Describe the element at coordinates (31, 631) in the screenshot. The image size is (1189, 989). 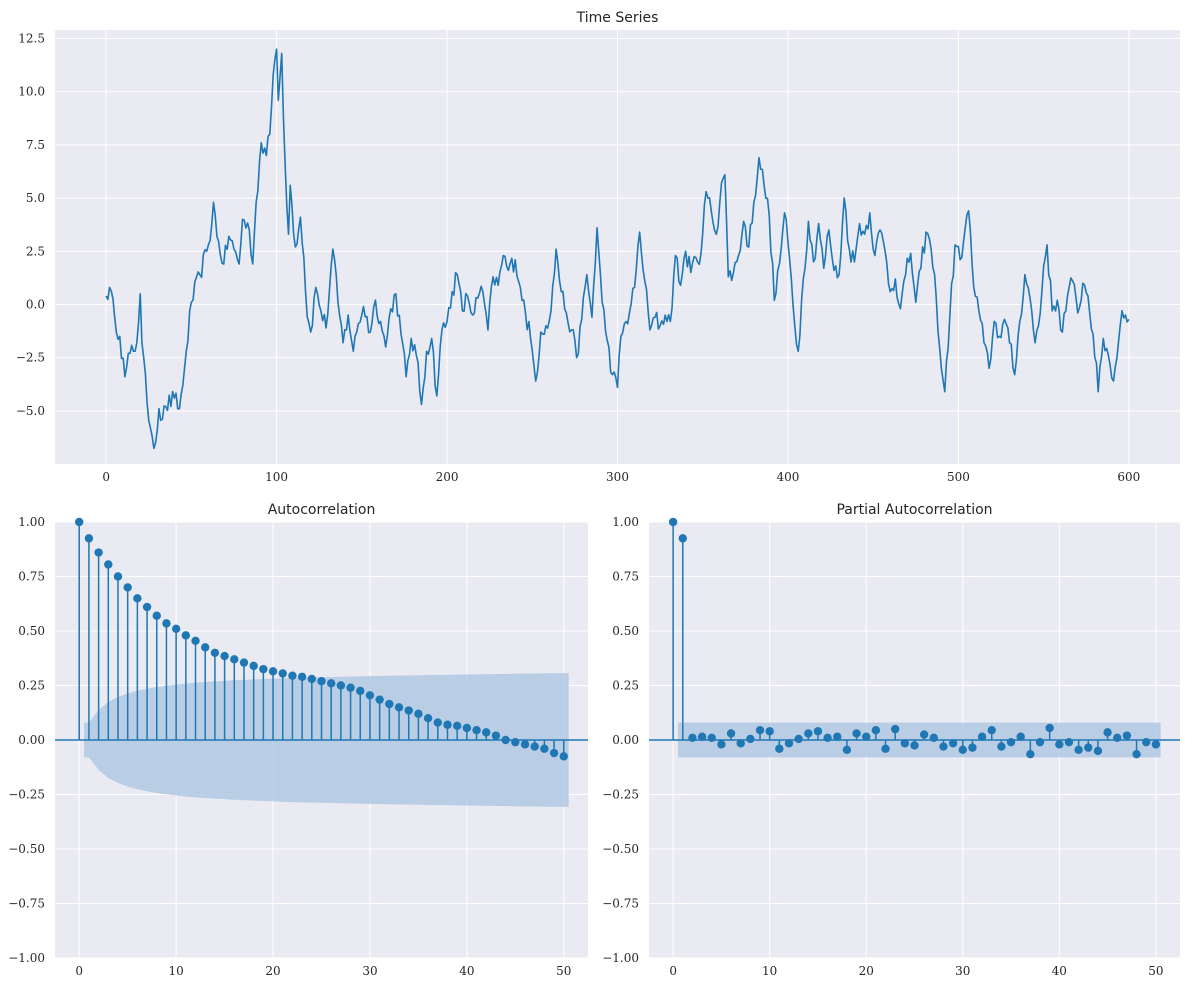
I see `acf-y-tick-label: 0.50` at that location.